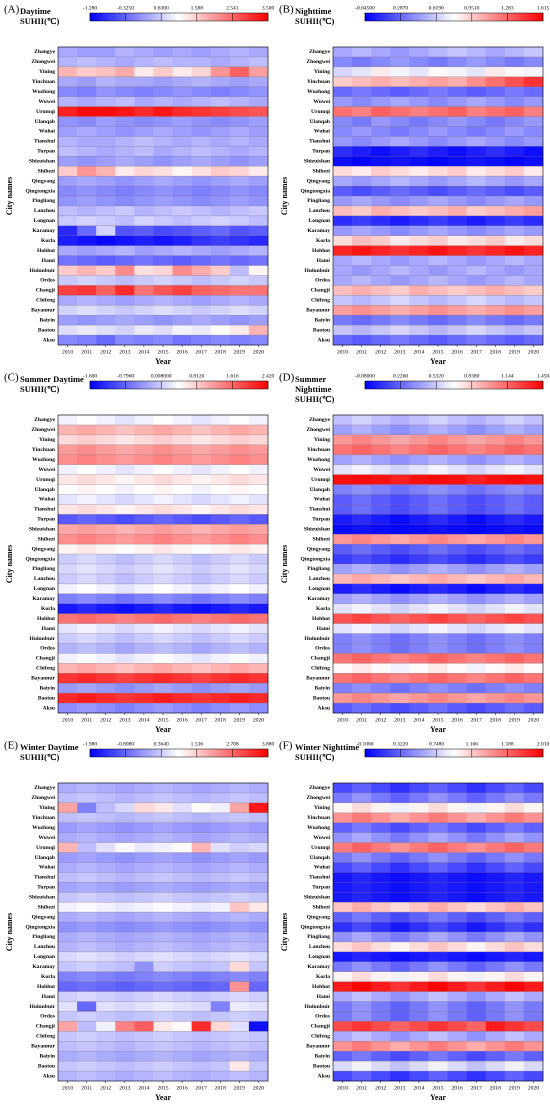  Describe the element at coordinates (319, 142) in the screenshot. I see `y-tick-label: Tianshui` at that location.